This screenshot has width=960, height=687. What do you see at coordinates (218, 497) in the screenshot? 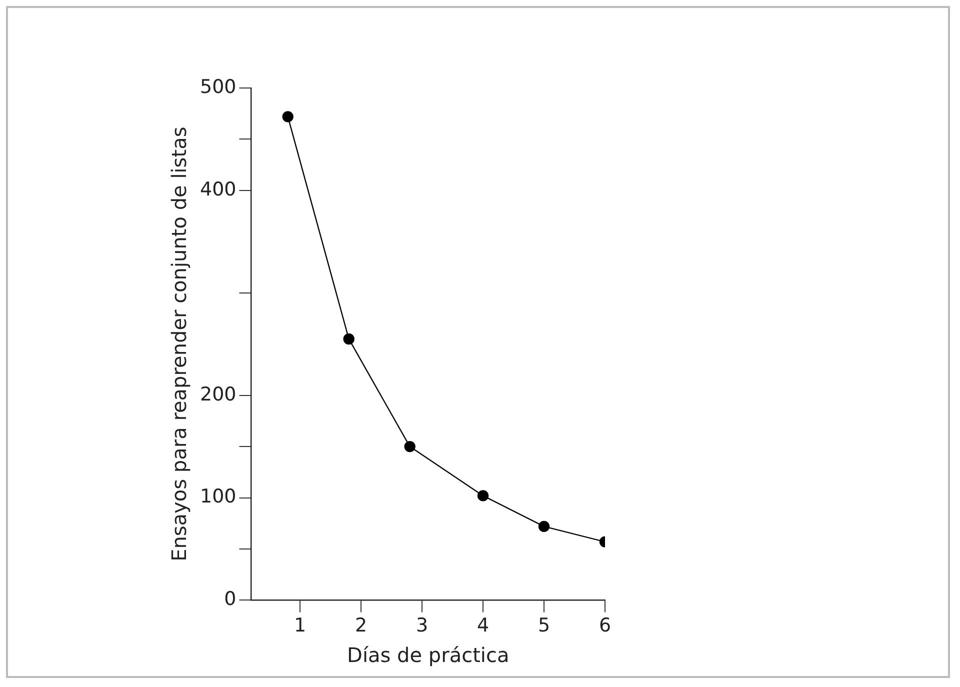
I see `y-tick-label: 100` at bounding box center [218, 497].